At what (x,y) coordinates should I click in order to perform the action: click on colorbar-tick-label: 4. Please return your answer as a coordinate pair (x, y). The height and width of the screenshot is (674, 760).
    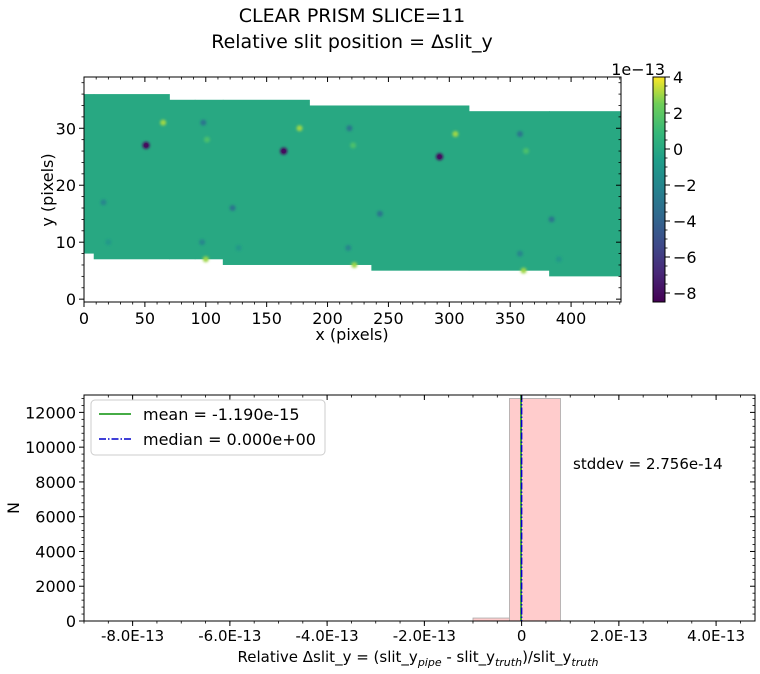
    Looking at the image, I should click on (678, 77).